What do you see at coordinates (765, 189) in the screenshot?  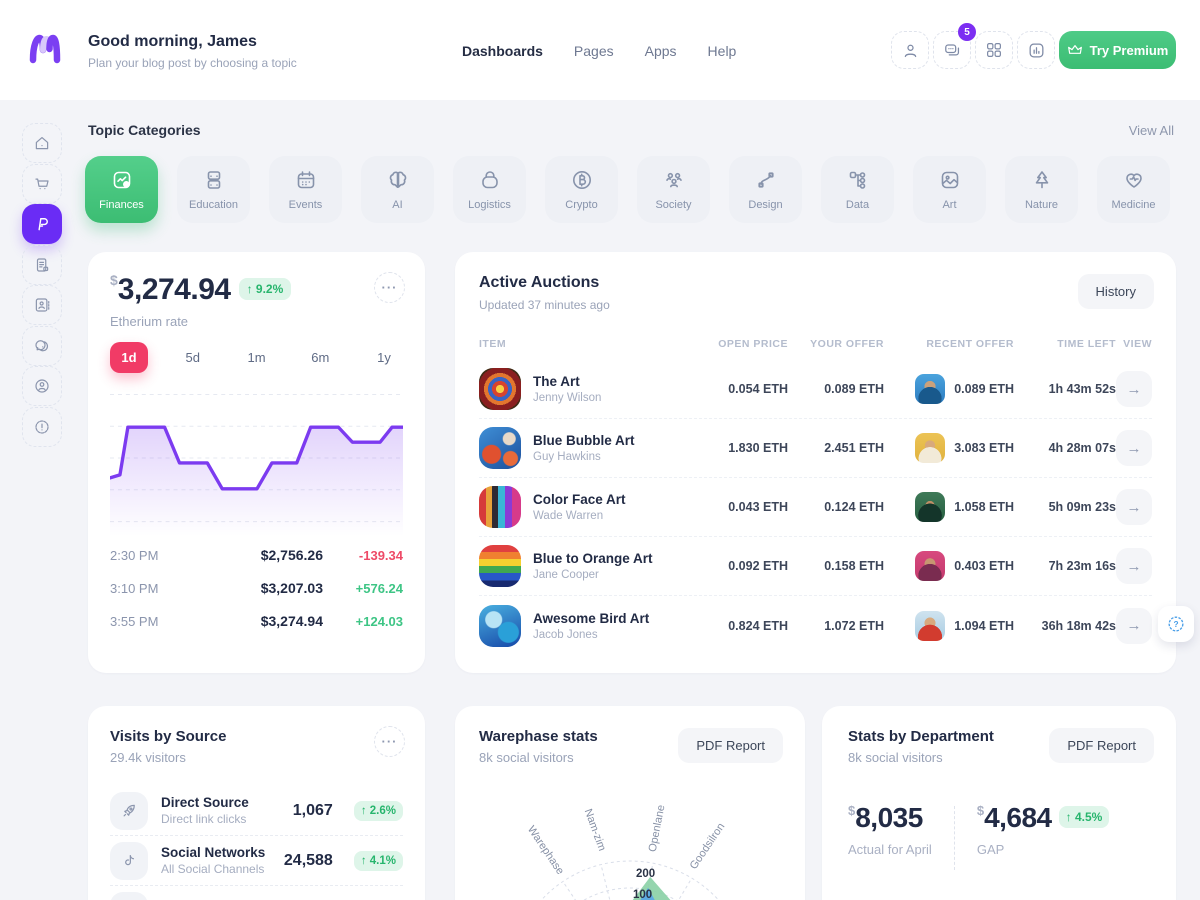 I see `topic-design: Design` at bounding box center [765, 189].